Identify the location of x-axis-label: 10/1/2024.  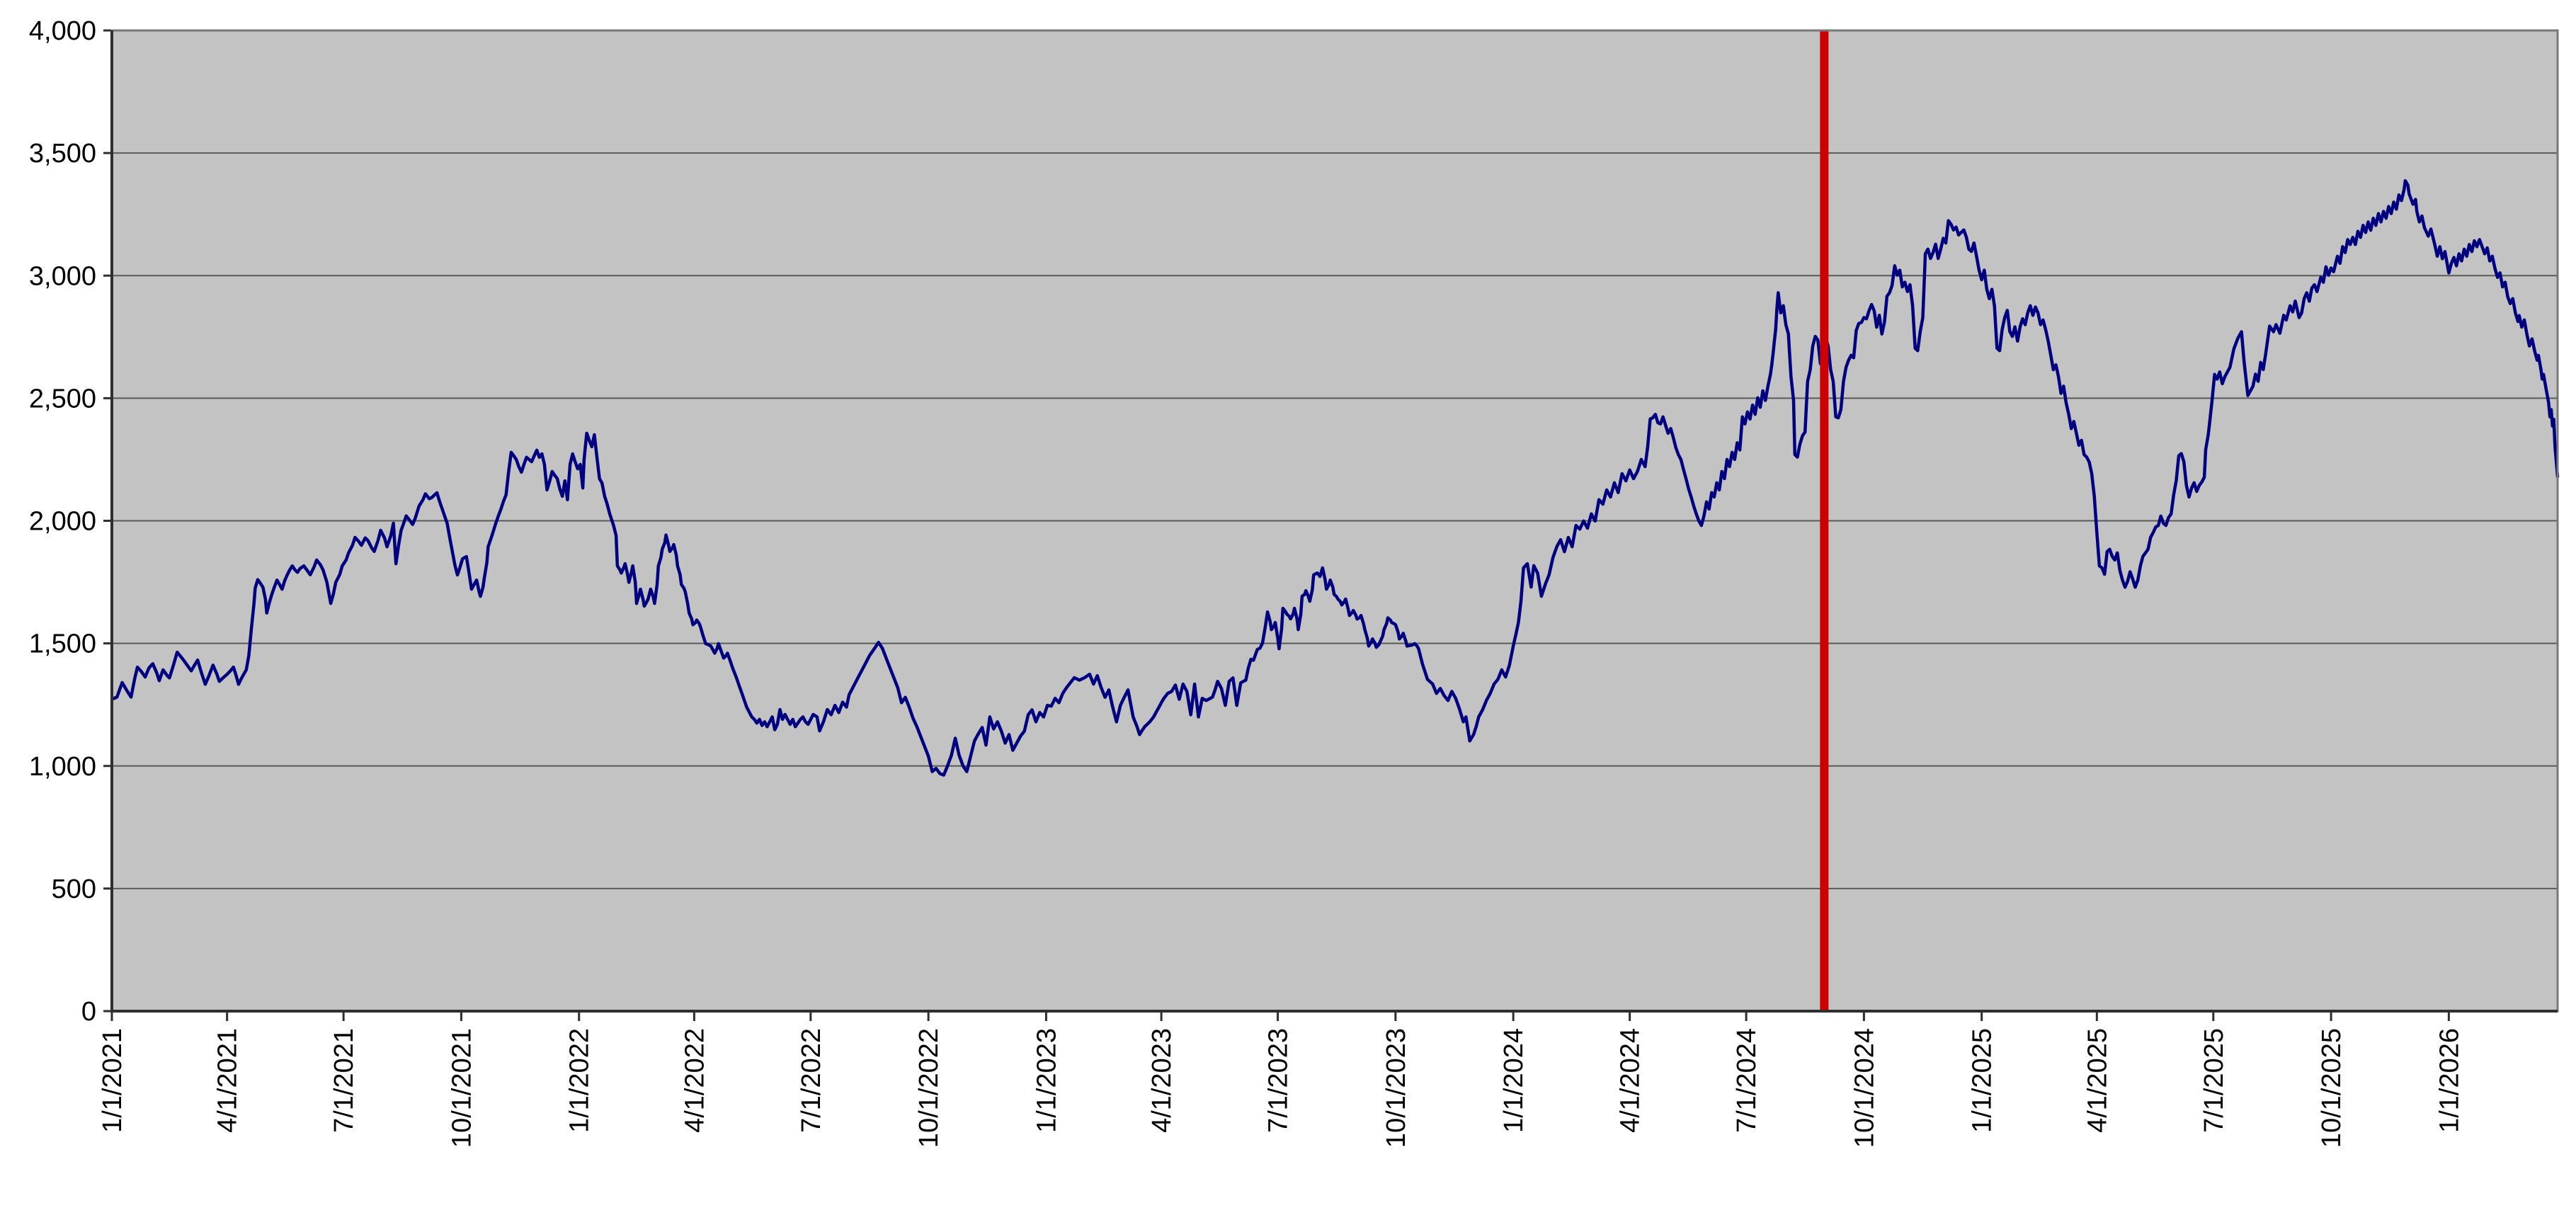
(1864, 1088).